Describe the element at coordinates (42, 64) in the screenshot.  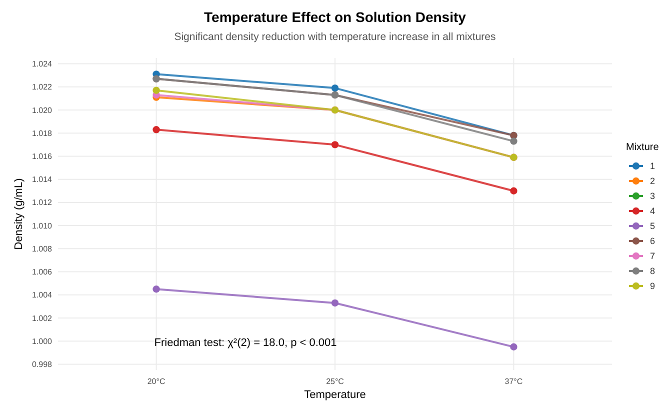
I see `y-tick-label: 1.024` at that location.